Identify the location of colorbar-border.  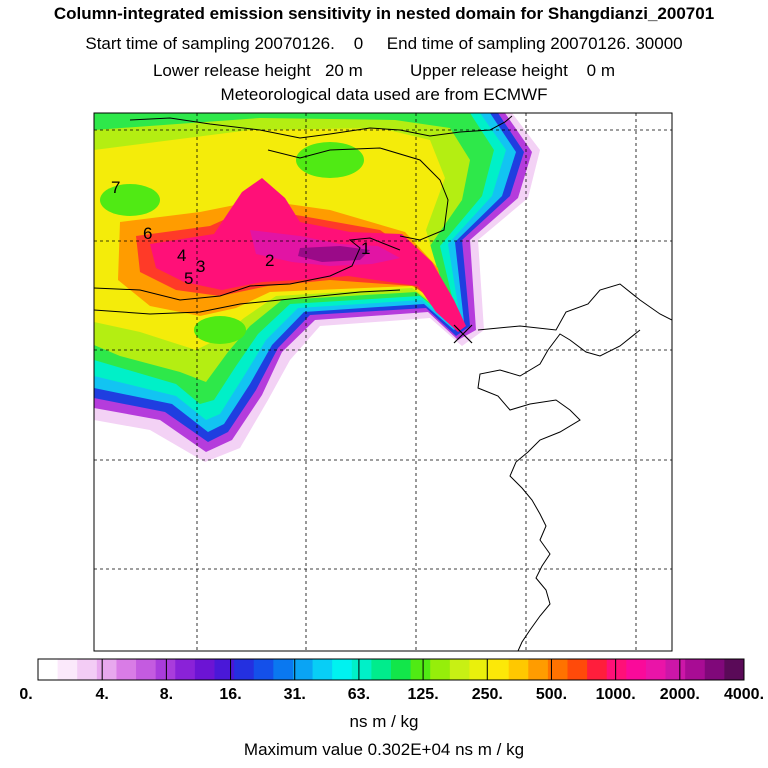
(391, 669).